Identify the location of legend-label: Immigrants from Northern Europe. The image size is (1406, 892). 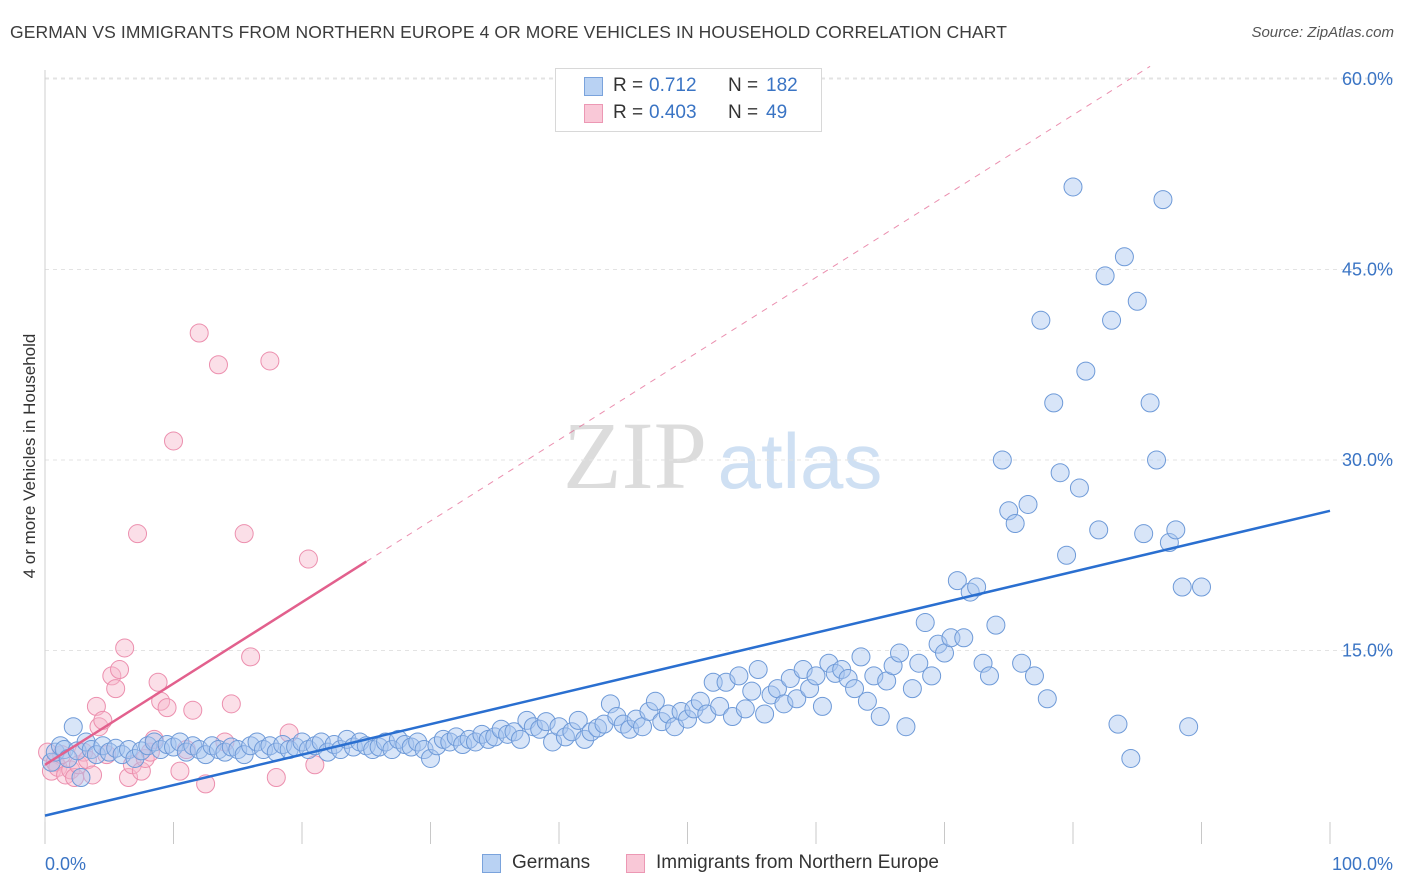
(797, 862).